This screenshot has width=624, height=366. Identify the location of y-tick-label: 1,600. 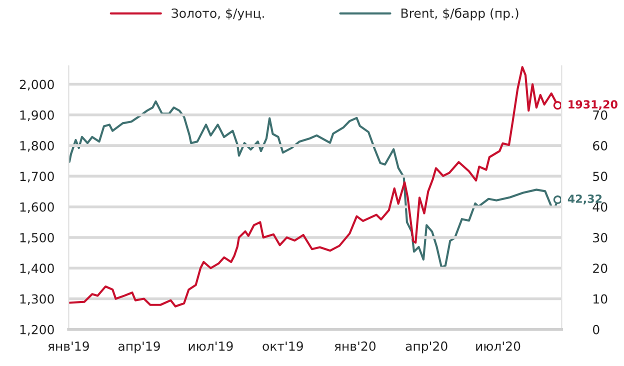
(37, 208).